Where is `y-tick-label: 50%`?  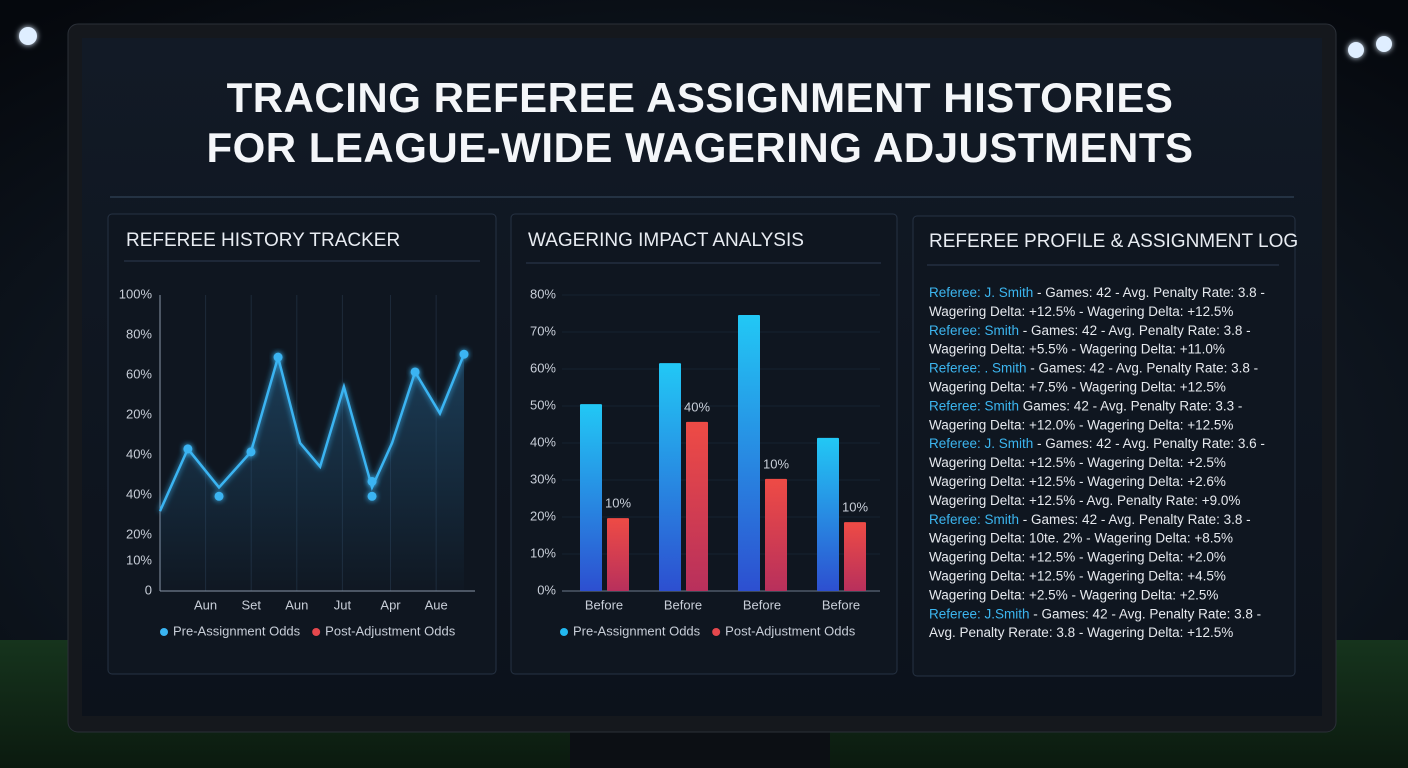
y-tick-label: 50% is located at coordinates (543, 404).